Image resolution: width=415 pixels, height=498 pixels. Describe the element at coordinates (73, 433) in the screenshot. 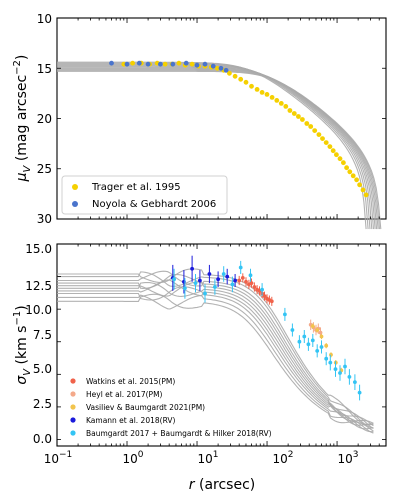

I see `legend-marker-baumgardt` at that location.